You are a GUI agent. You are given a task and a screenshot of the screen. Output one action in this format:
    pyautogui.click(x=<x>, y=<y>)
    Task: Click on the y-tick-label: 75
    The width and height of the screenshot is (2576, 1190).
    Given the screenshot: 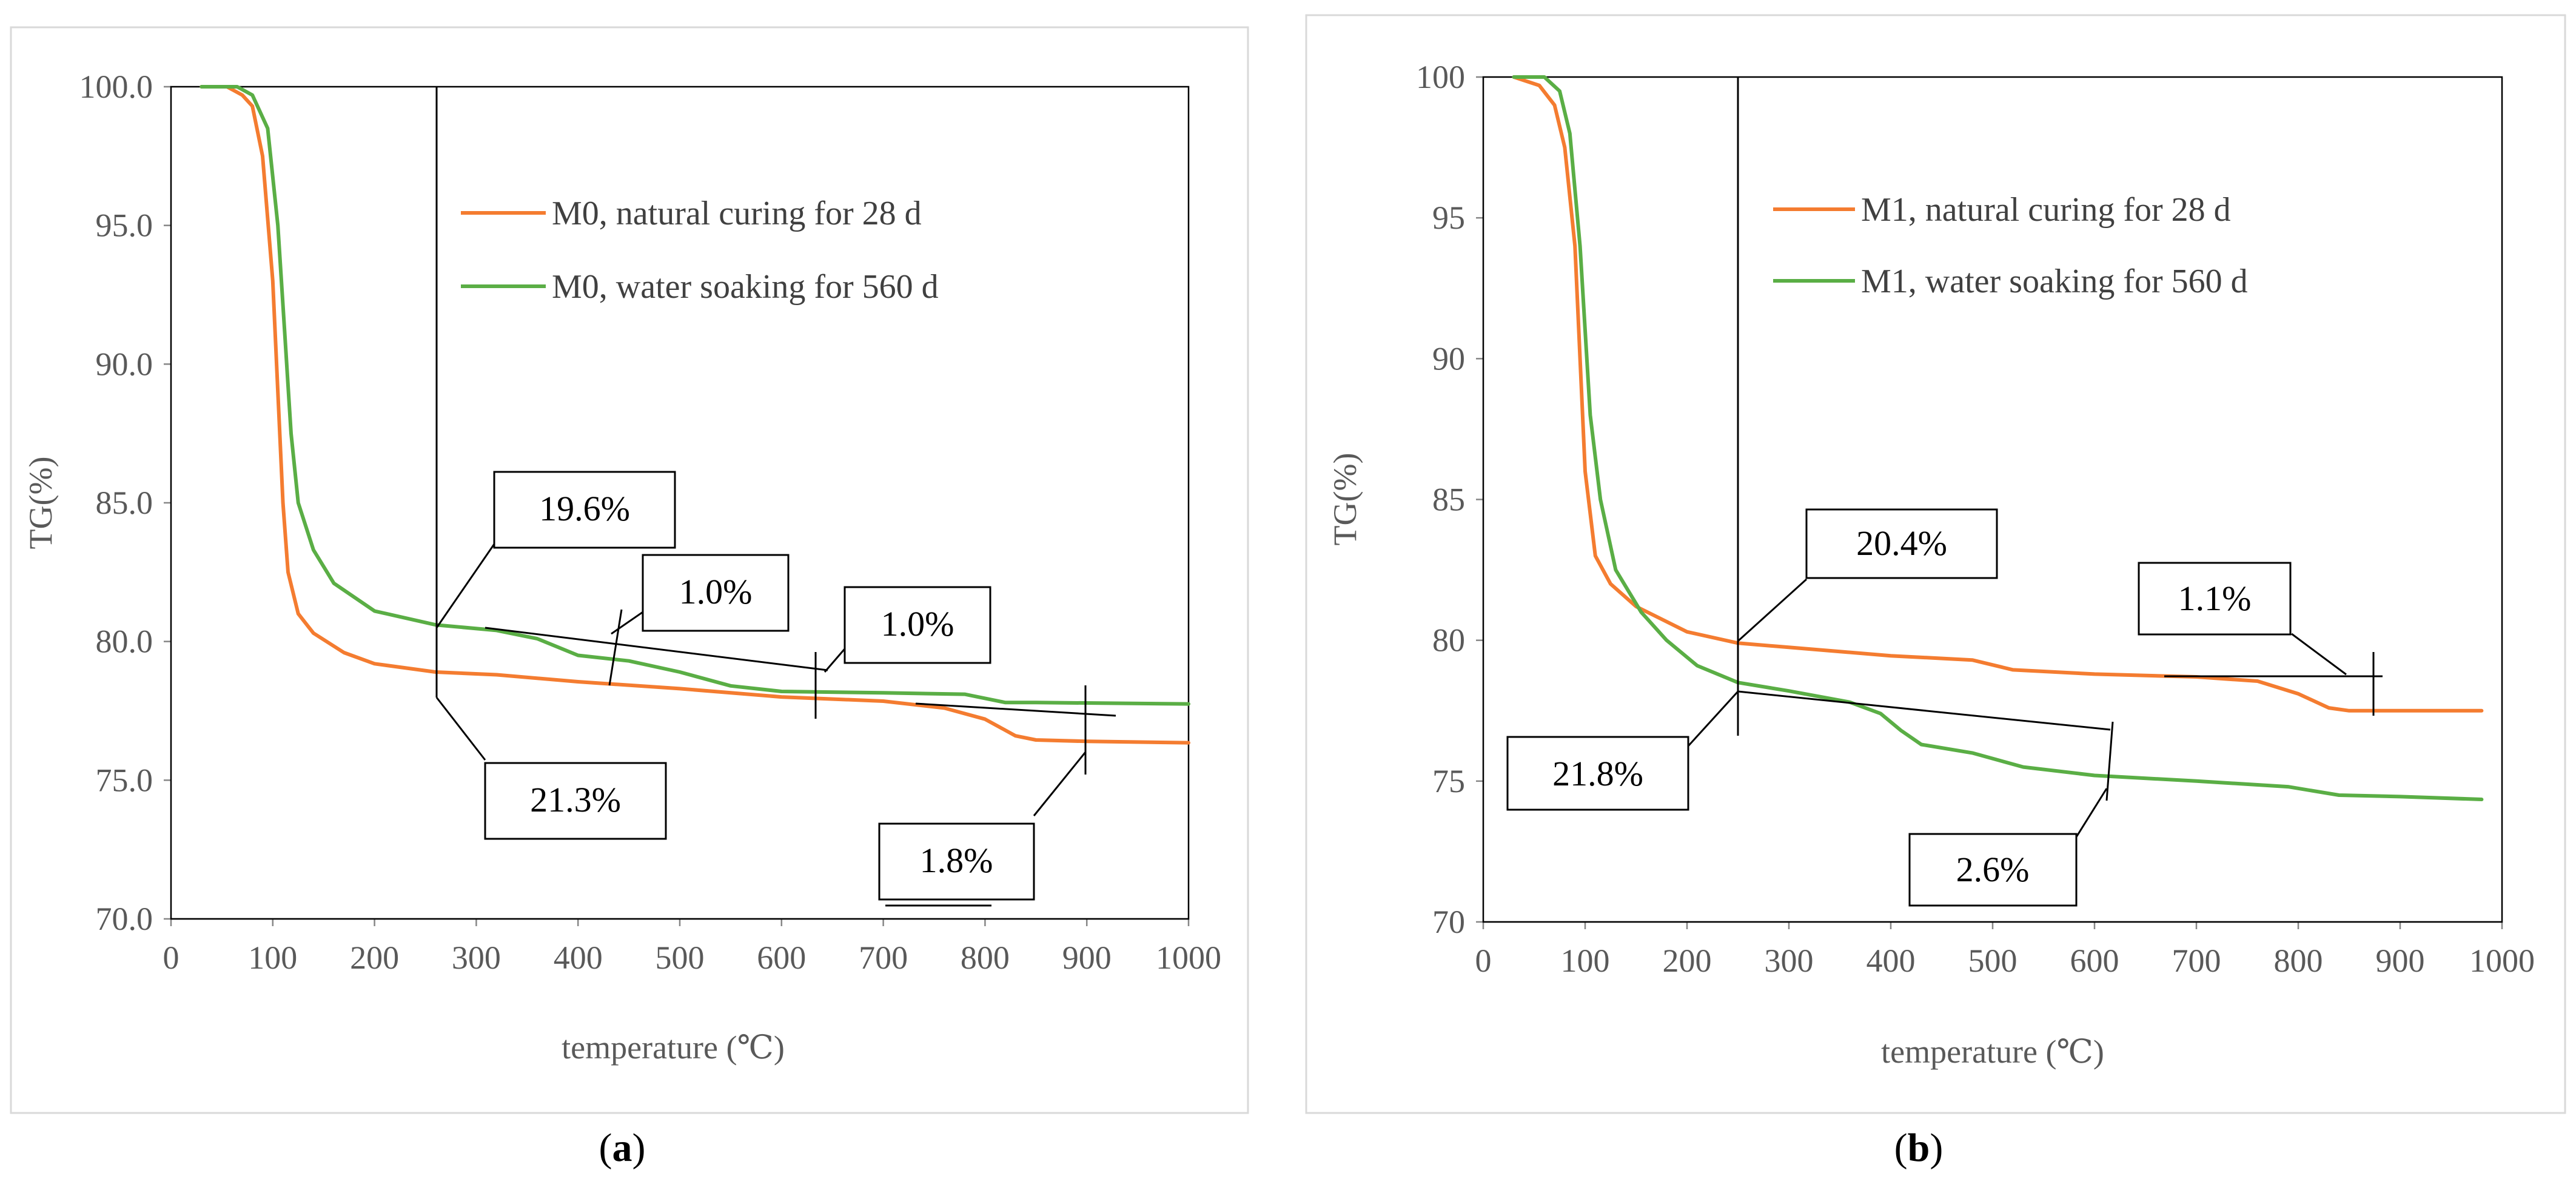 What is the action you would take?
    pyautogui.click(x=1448, y=781)
    